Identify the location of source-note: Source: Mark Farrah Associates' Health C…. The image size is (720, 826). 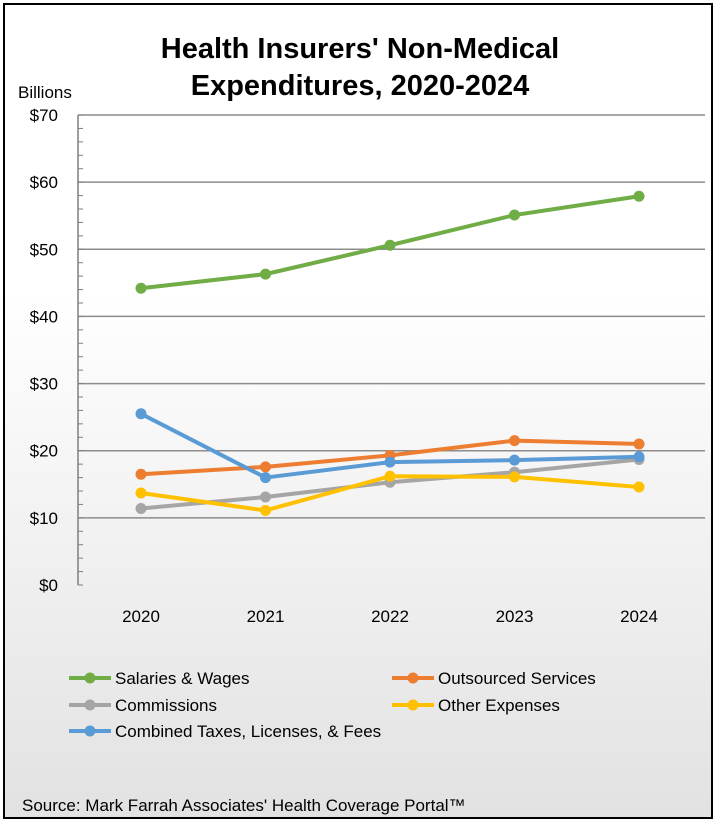
(244, 805).